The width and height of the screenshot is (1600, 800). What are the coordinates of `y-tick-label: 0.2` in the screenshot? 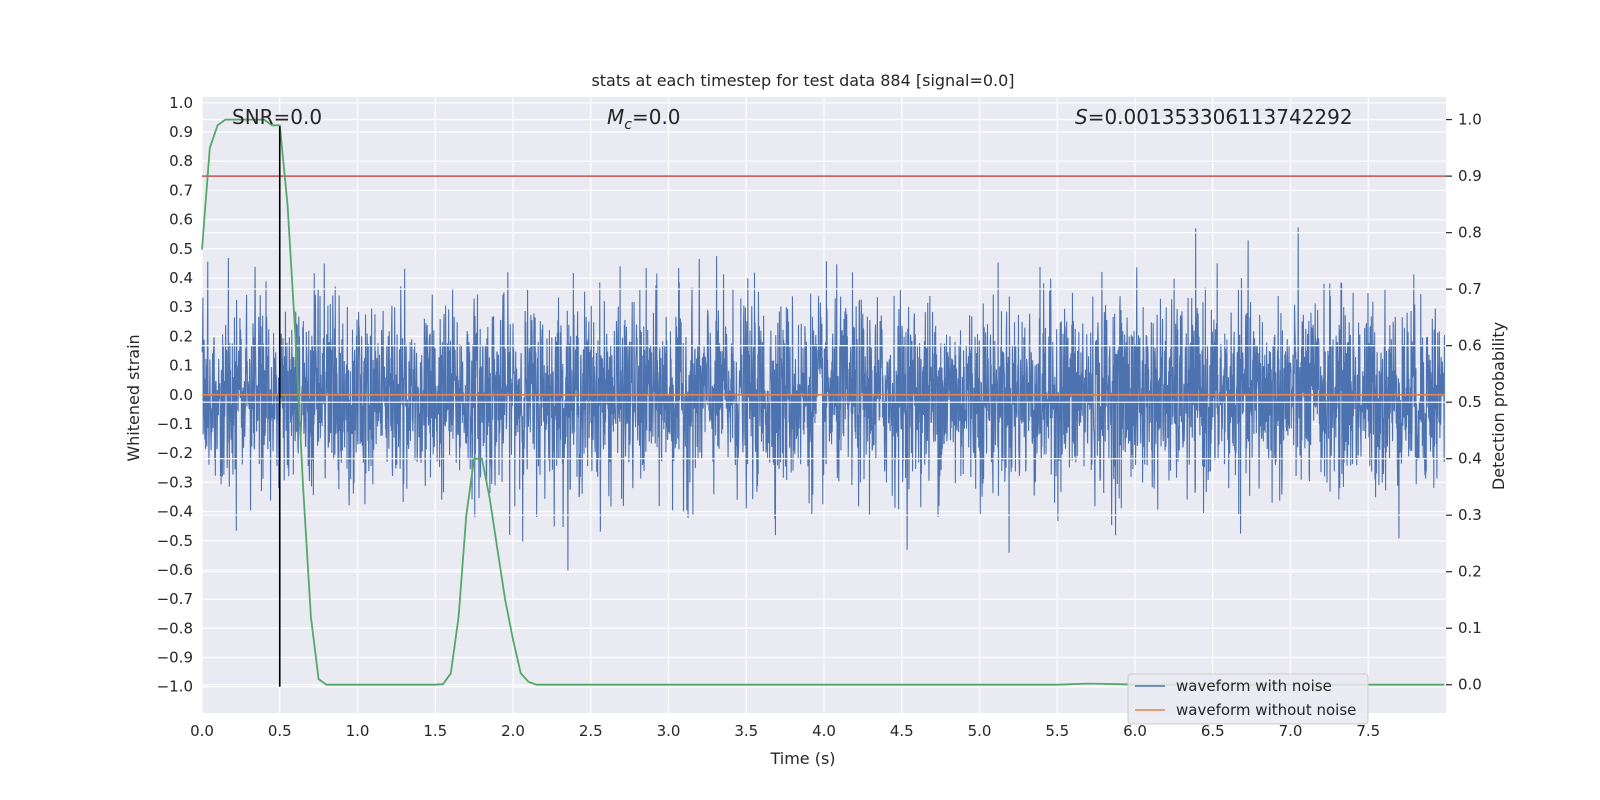 It's located at (181, 336).